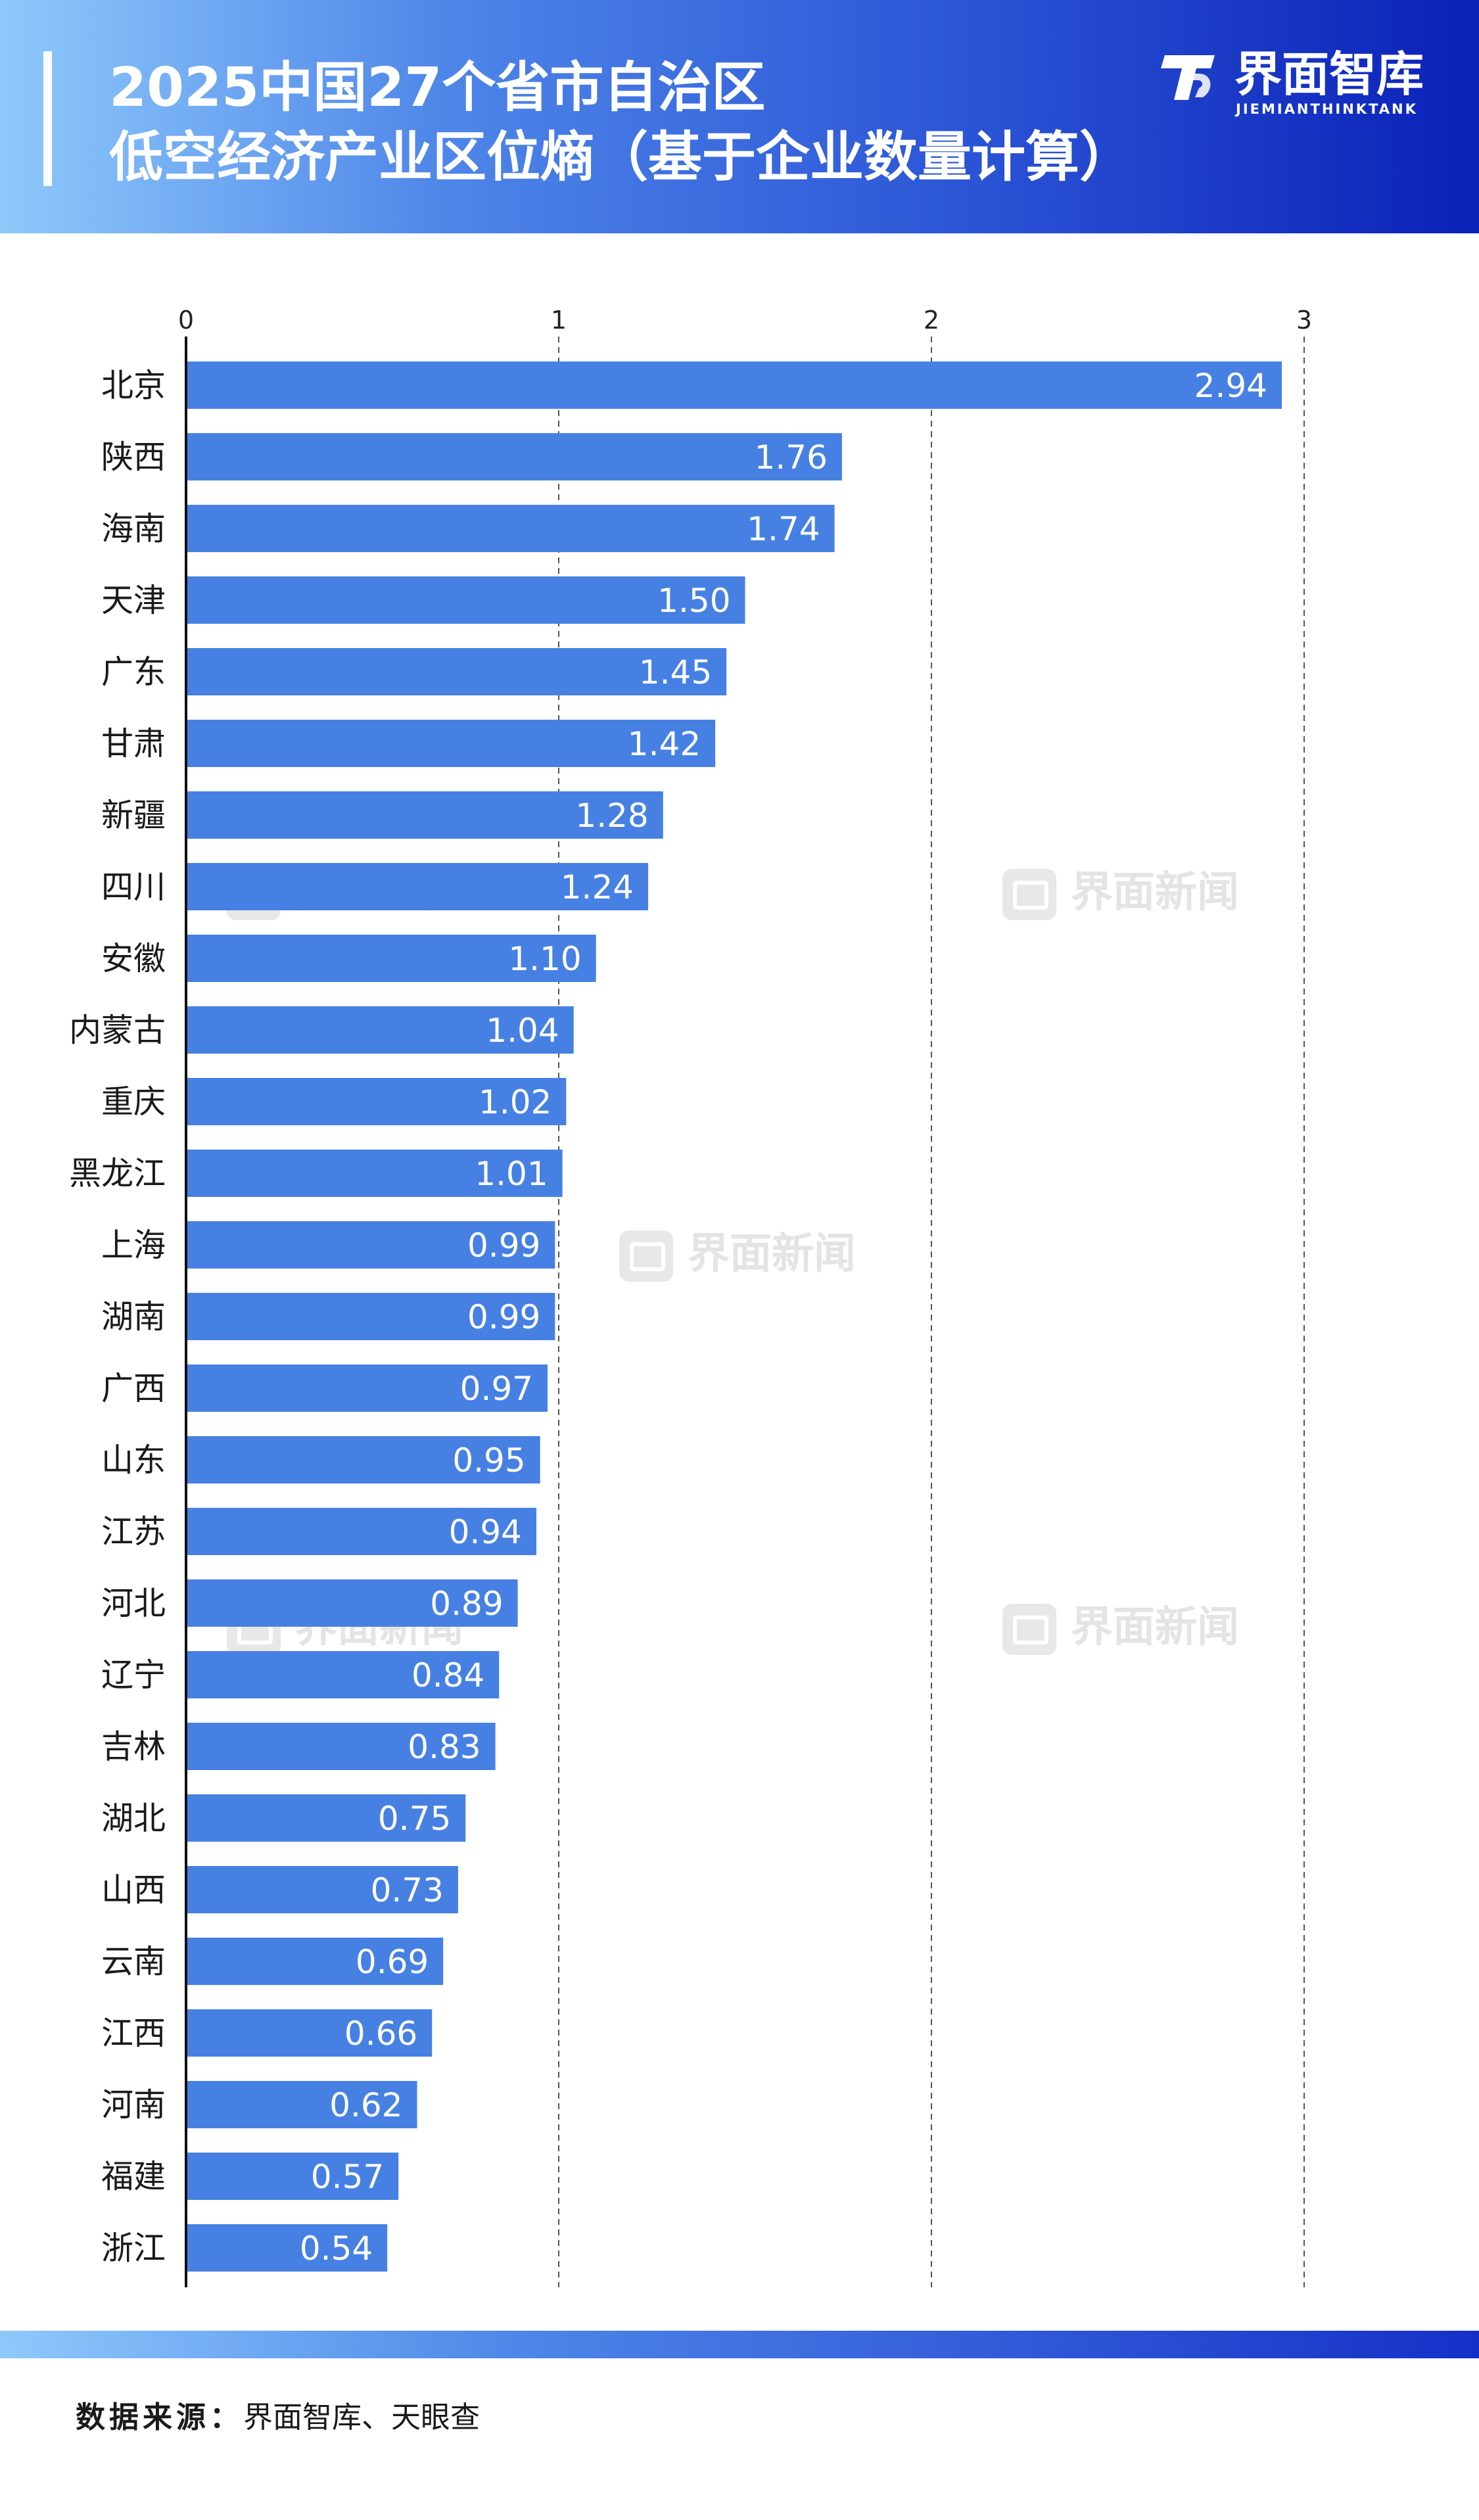 The width and height of the screenshot is (1479, 2520). What do you see at coordinates (133, 1962) in the screenshot?
I see `category-label: 云南` at bounding box center [133, 1962].